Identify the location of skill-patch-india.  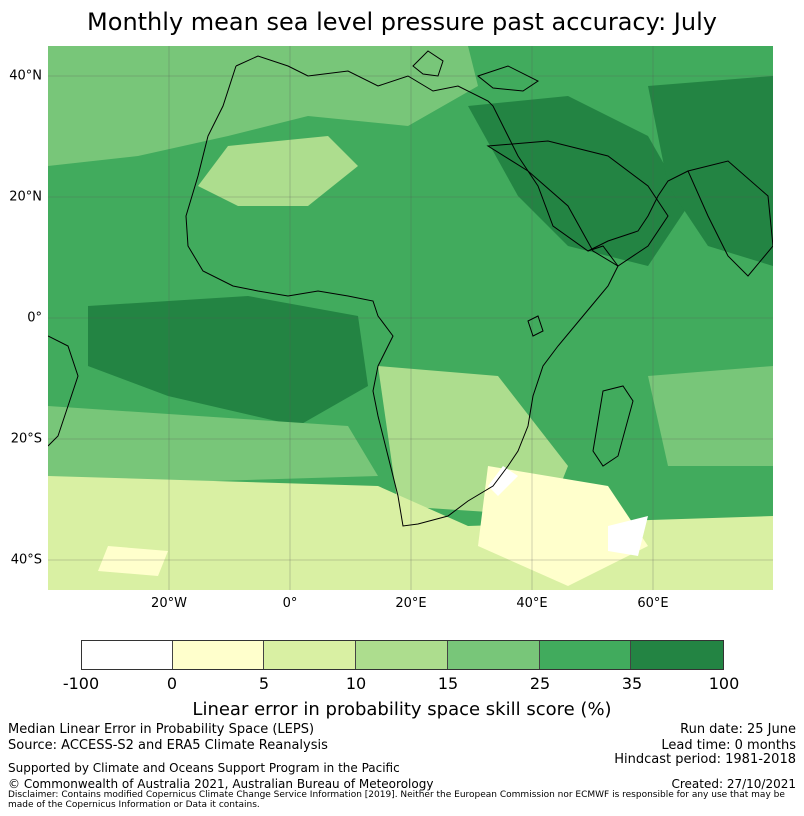
(710, 171).